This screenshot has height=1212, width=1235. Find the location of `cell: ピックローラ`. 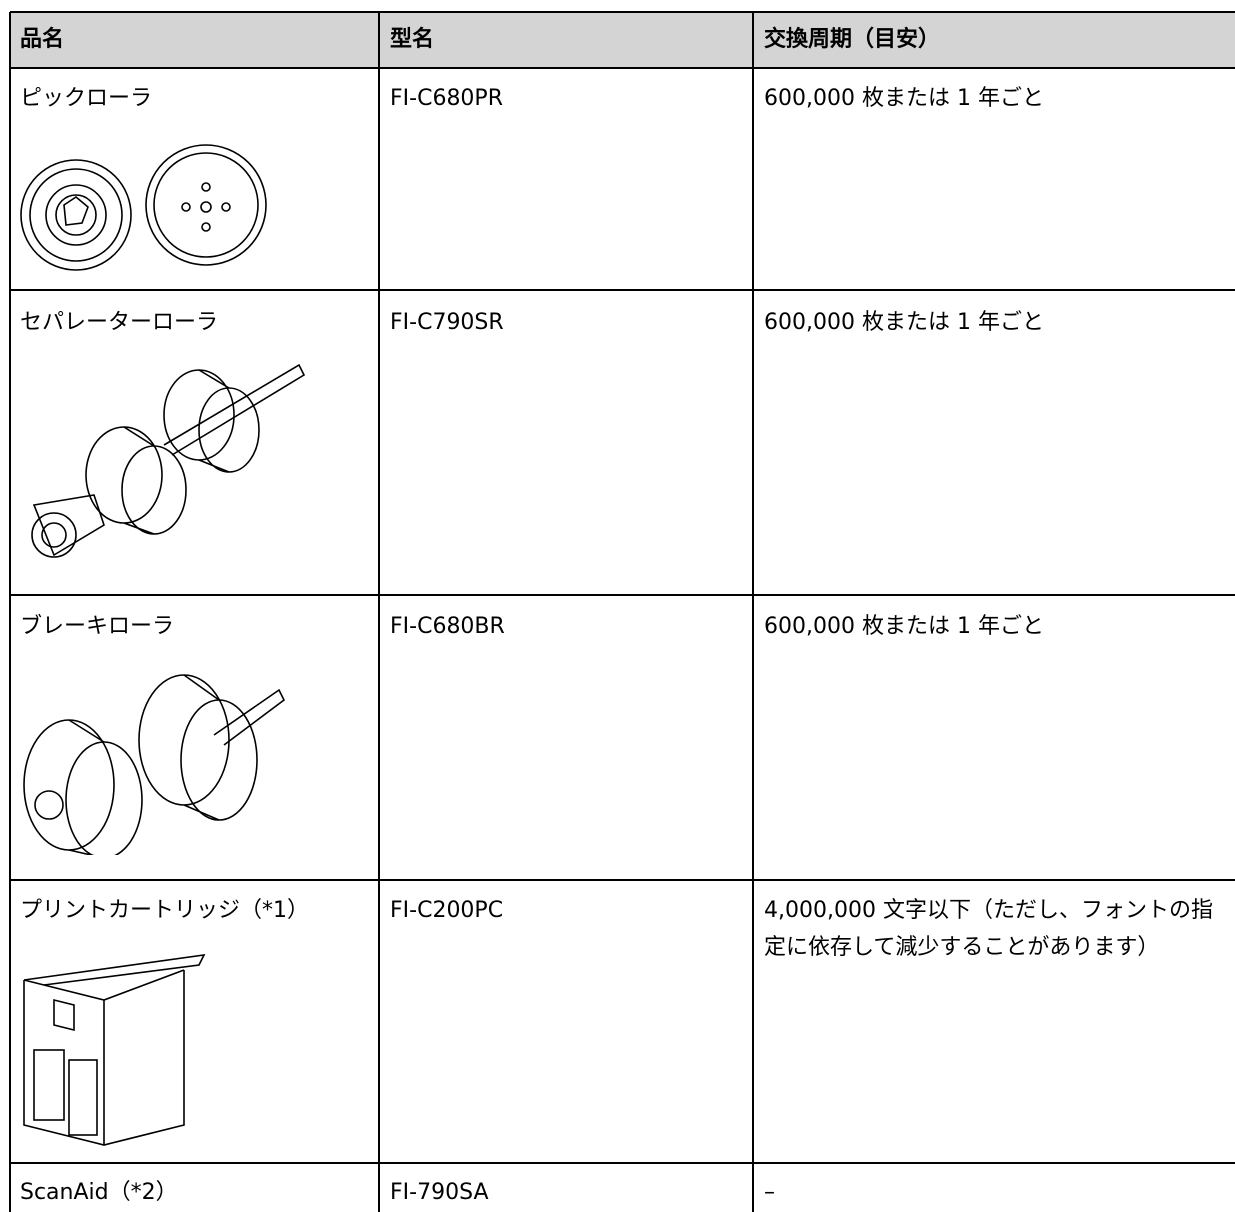

cell: ピックローラ is located at coordinates (86, 98).